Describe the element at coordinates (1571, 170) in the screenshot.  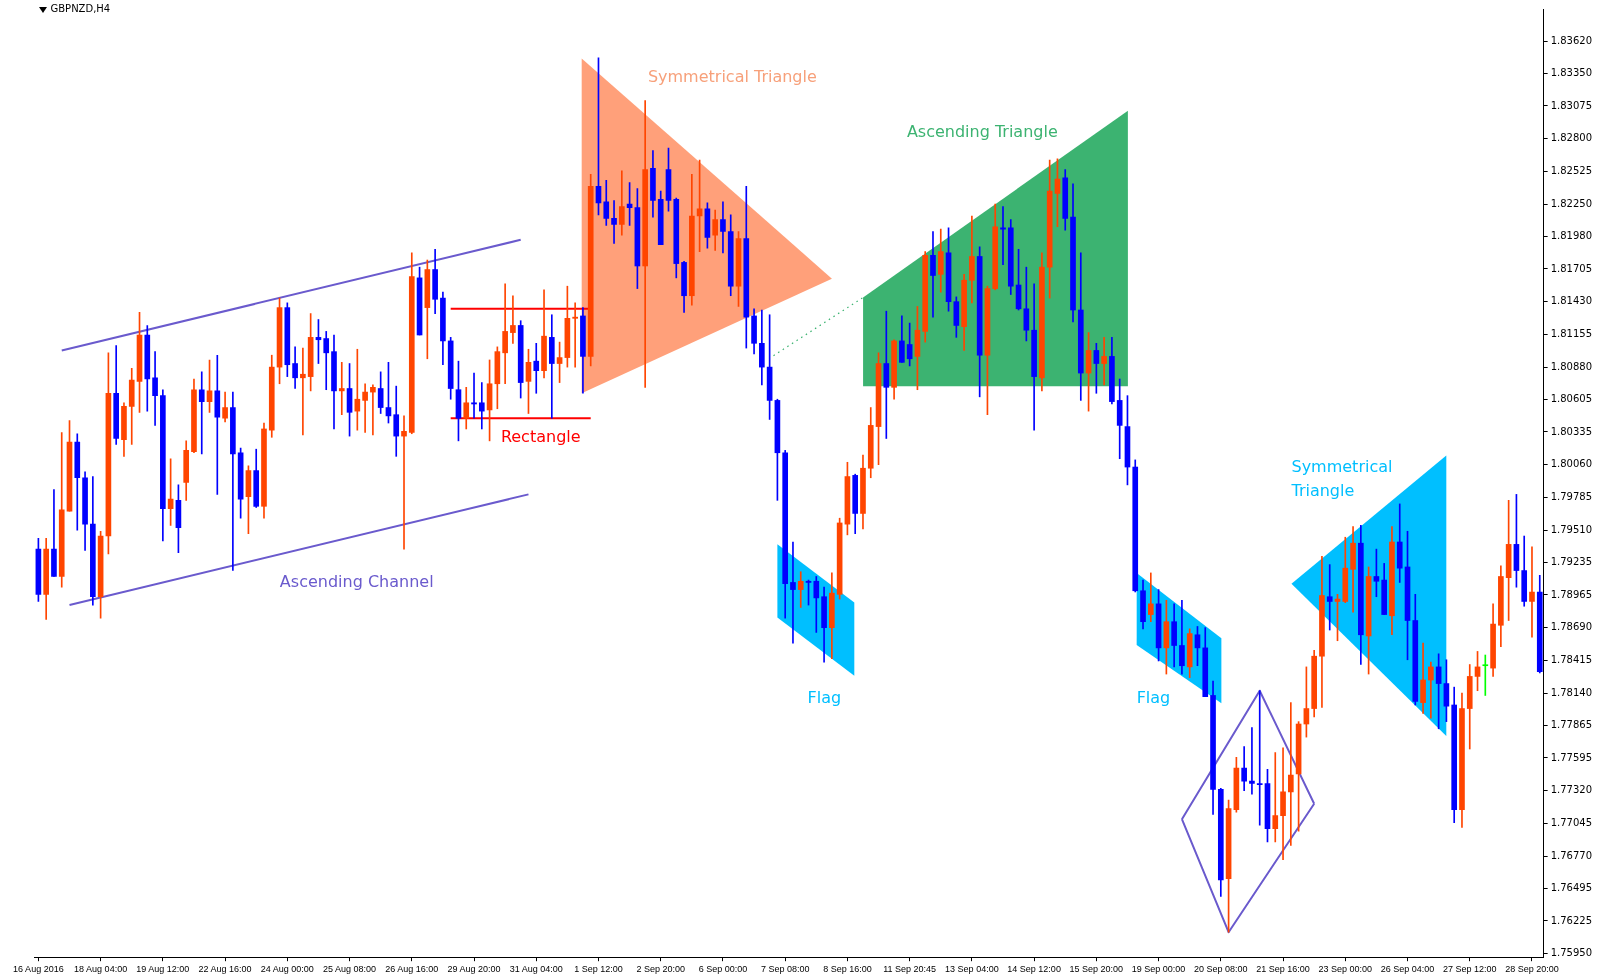
I see `y-tick-label: 1.82525` at that location.